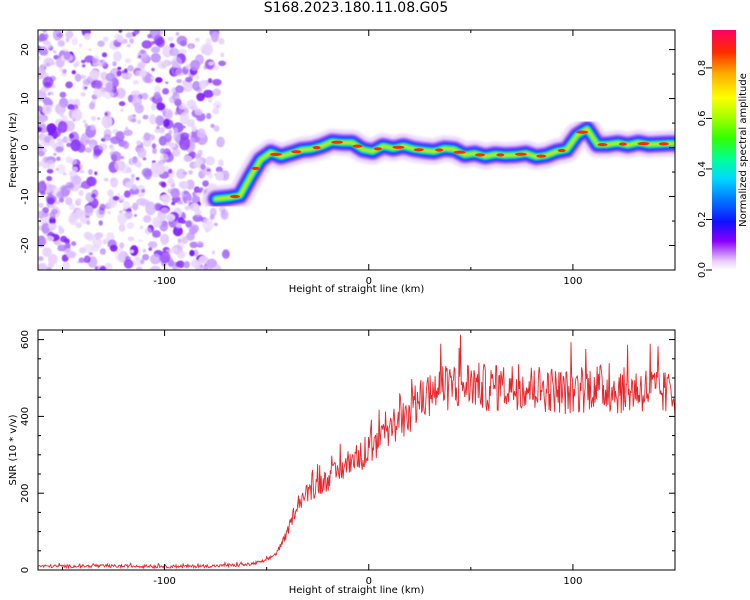 The width and height of the screenshot is (750, 600). Describe the element at coordinates (743, 150) in the screenshot. I see `colorbar-label: Normalized spectral amplitude` at that location.